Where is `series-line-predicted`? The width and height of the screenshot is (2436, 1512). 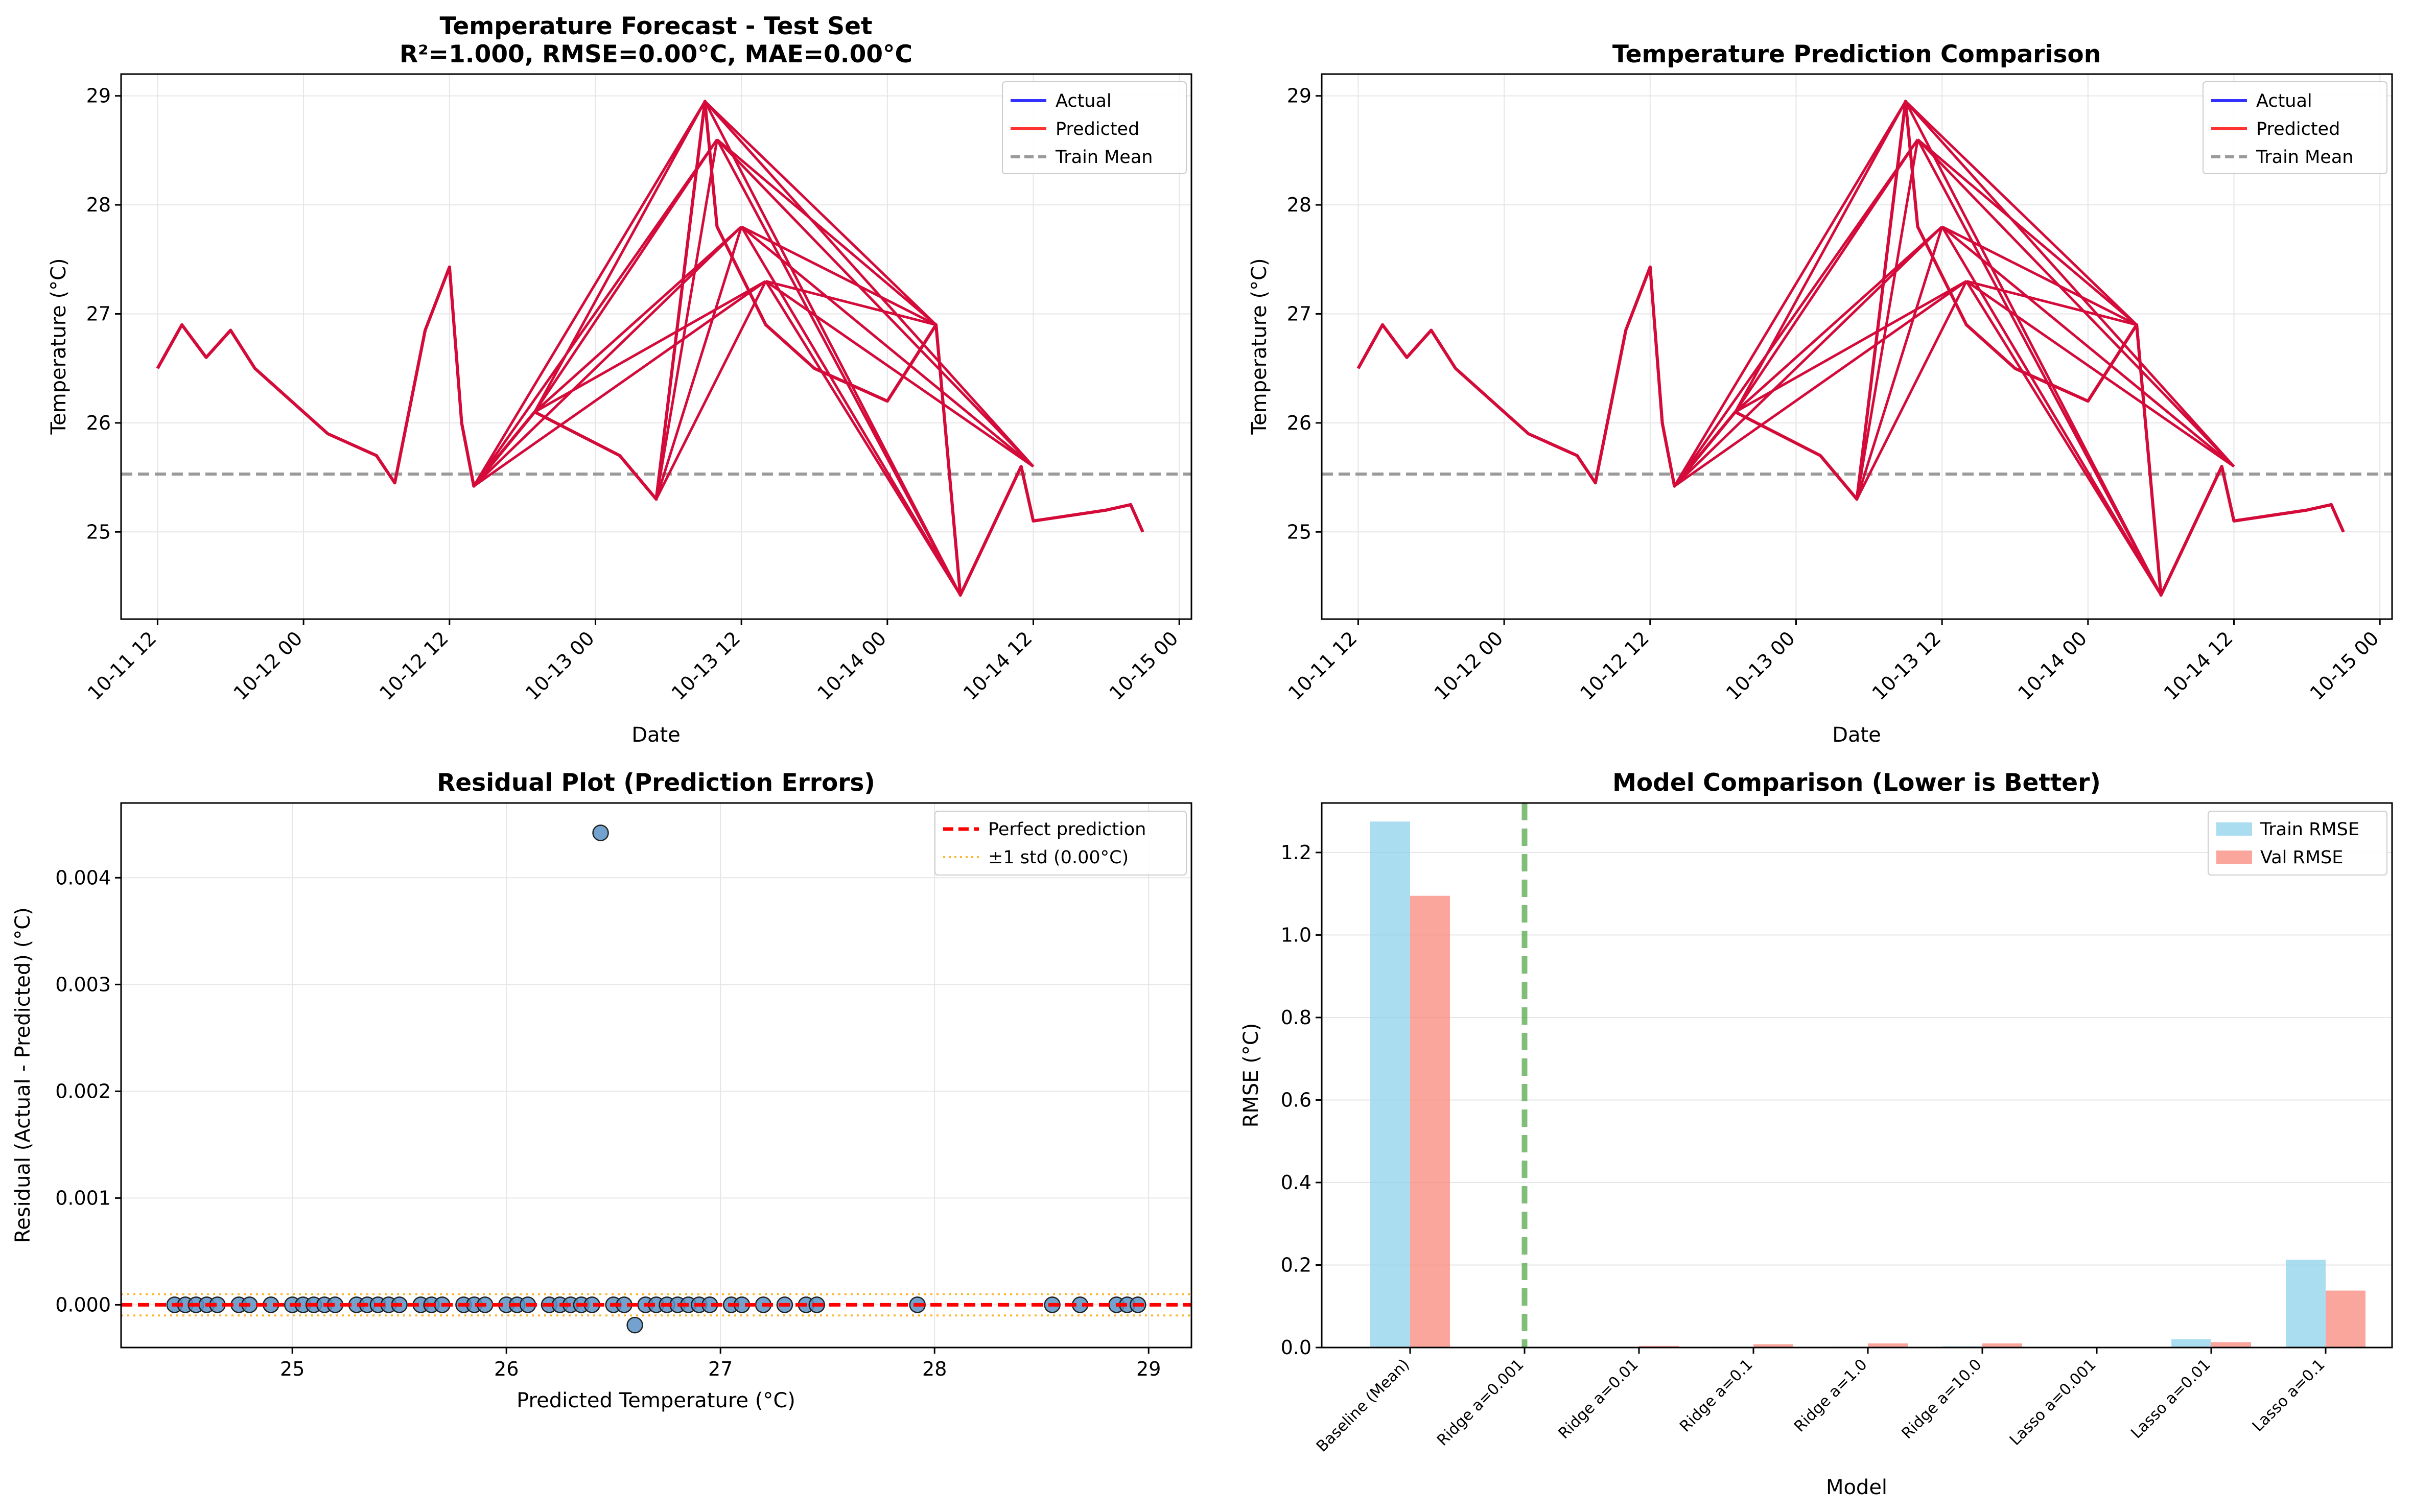 series-line-predicted is located at coordinates (1851, 348).